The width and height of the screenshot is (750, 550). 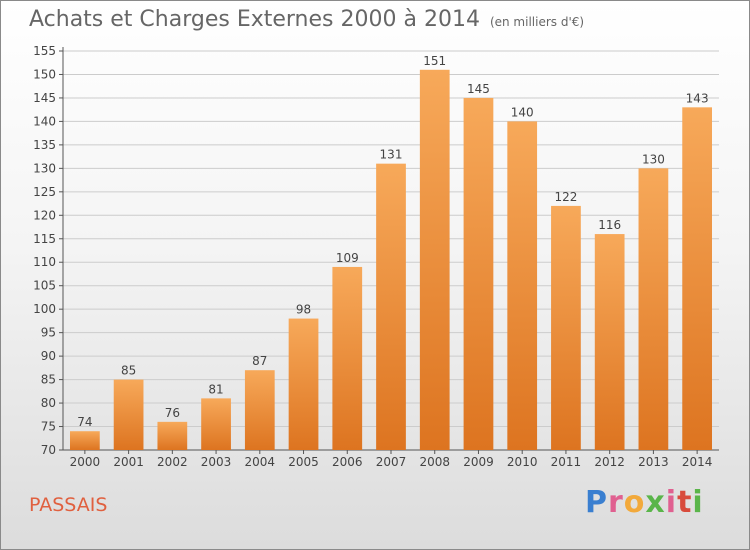 I want to click on chart-unit: (en milliers d'€), so click(x=537, y=22).